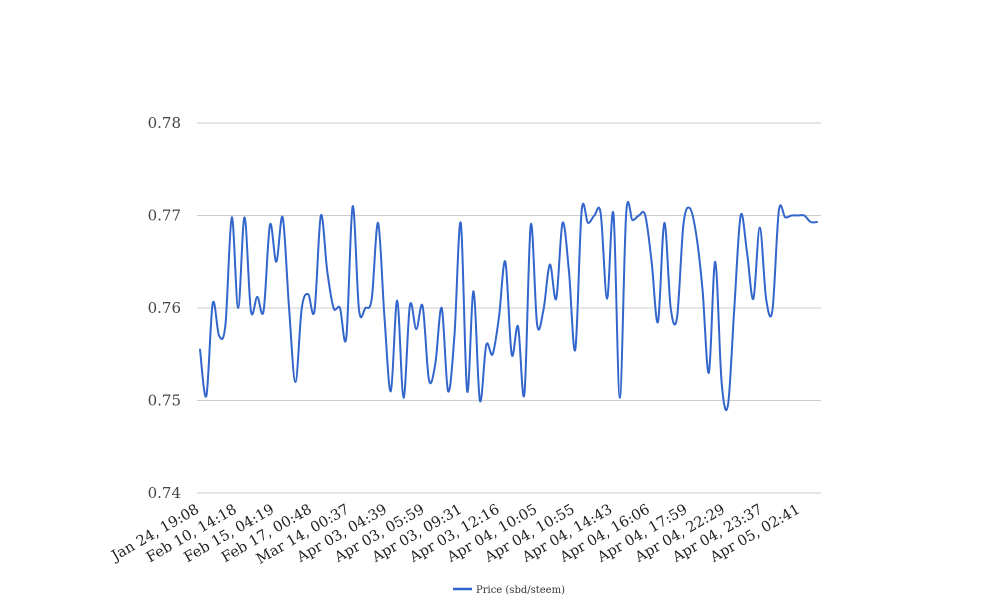 This screenshot has width=1008, height=616. I want to click on y-axis-ticks: 0.74 0.75 0.76 0.77 0.78, so click(164, 308).